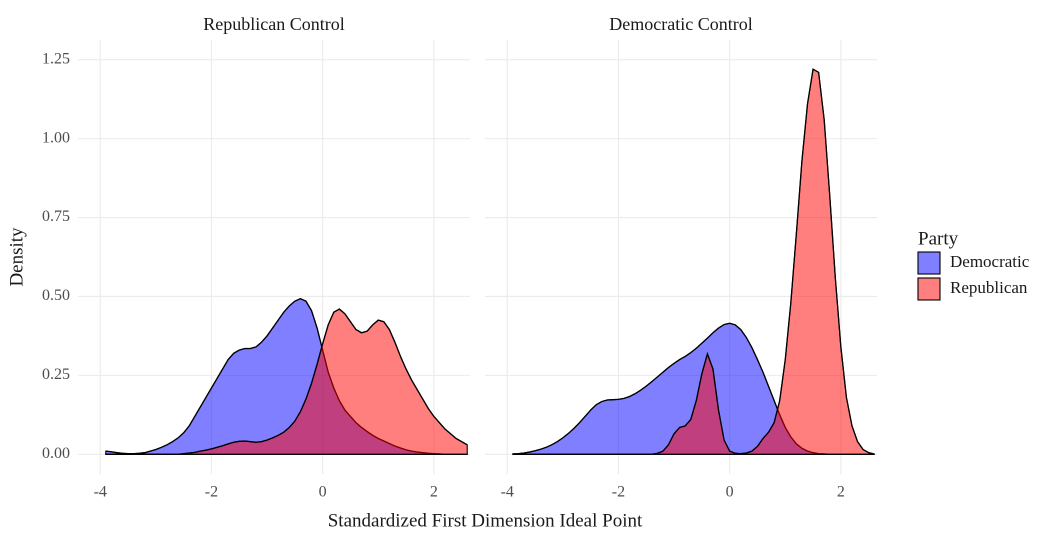  What do you see at coordinates (56, 58) in the screenshot?
I see `y-tick-label: 1.25` at bounding box center [56, 58].